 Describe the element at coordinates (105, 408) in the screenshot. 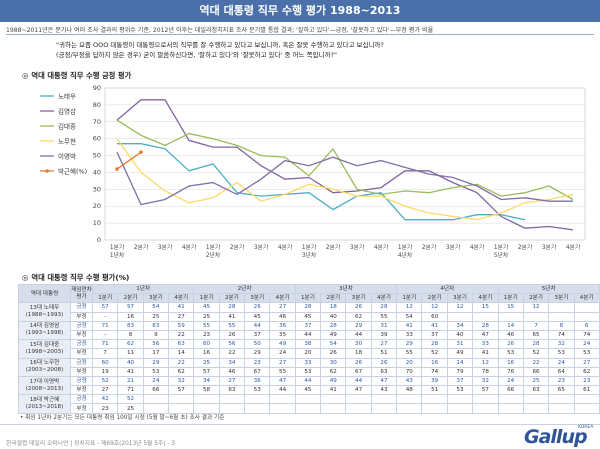

I see `negative-cell: 23` at that location.